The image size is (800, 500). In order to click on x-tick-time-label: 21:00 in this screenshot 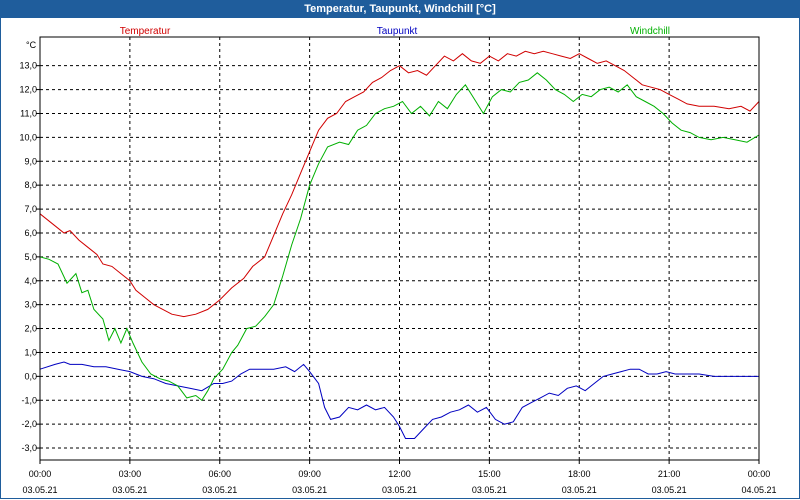, I will do `click(669, 474)`.